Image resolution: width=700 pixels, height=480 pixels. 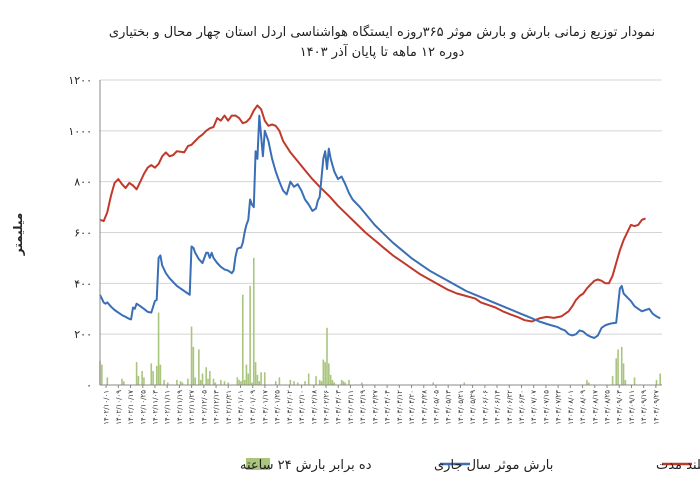 What do you see at coordinates (253, 407) in the screenshot?
I see `x-tick-label: ۱۴۰۳/۰۱/۰۹` at bounding box center [253, 407].